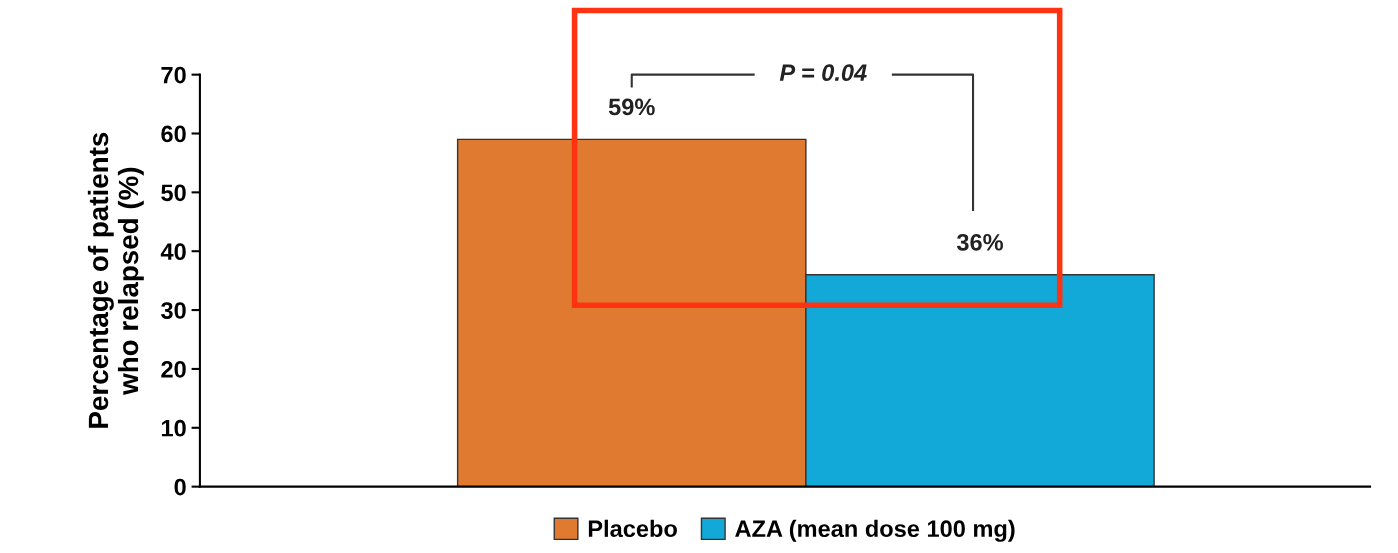 The height and width of the screenshot is (553, 1398). I want to click on y-tick-label: 40, so click(173, 252).